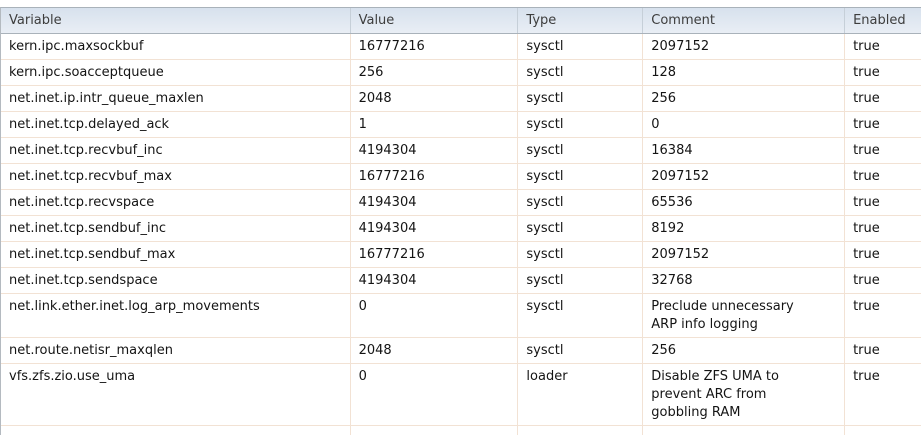  Describe the element at coordinates (176, 315) in the screenshot. I see `cell-variable: net.link.ether.inet.log_arp_movements` at that location.